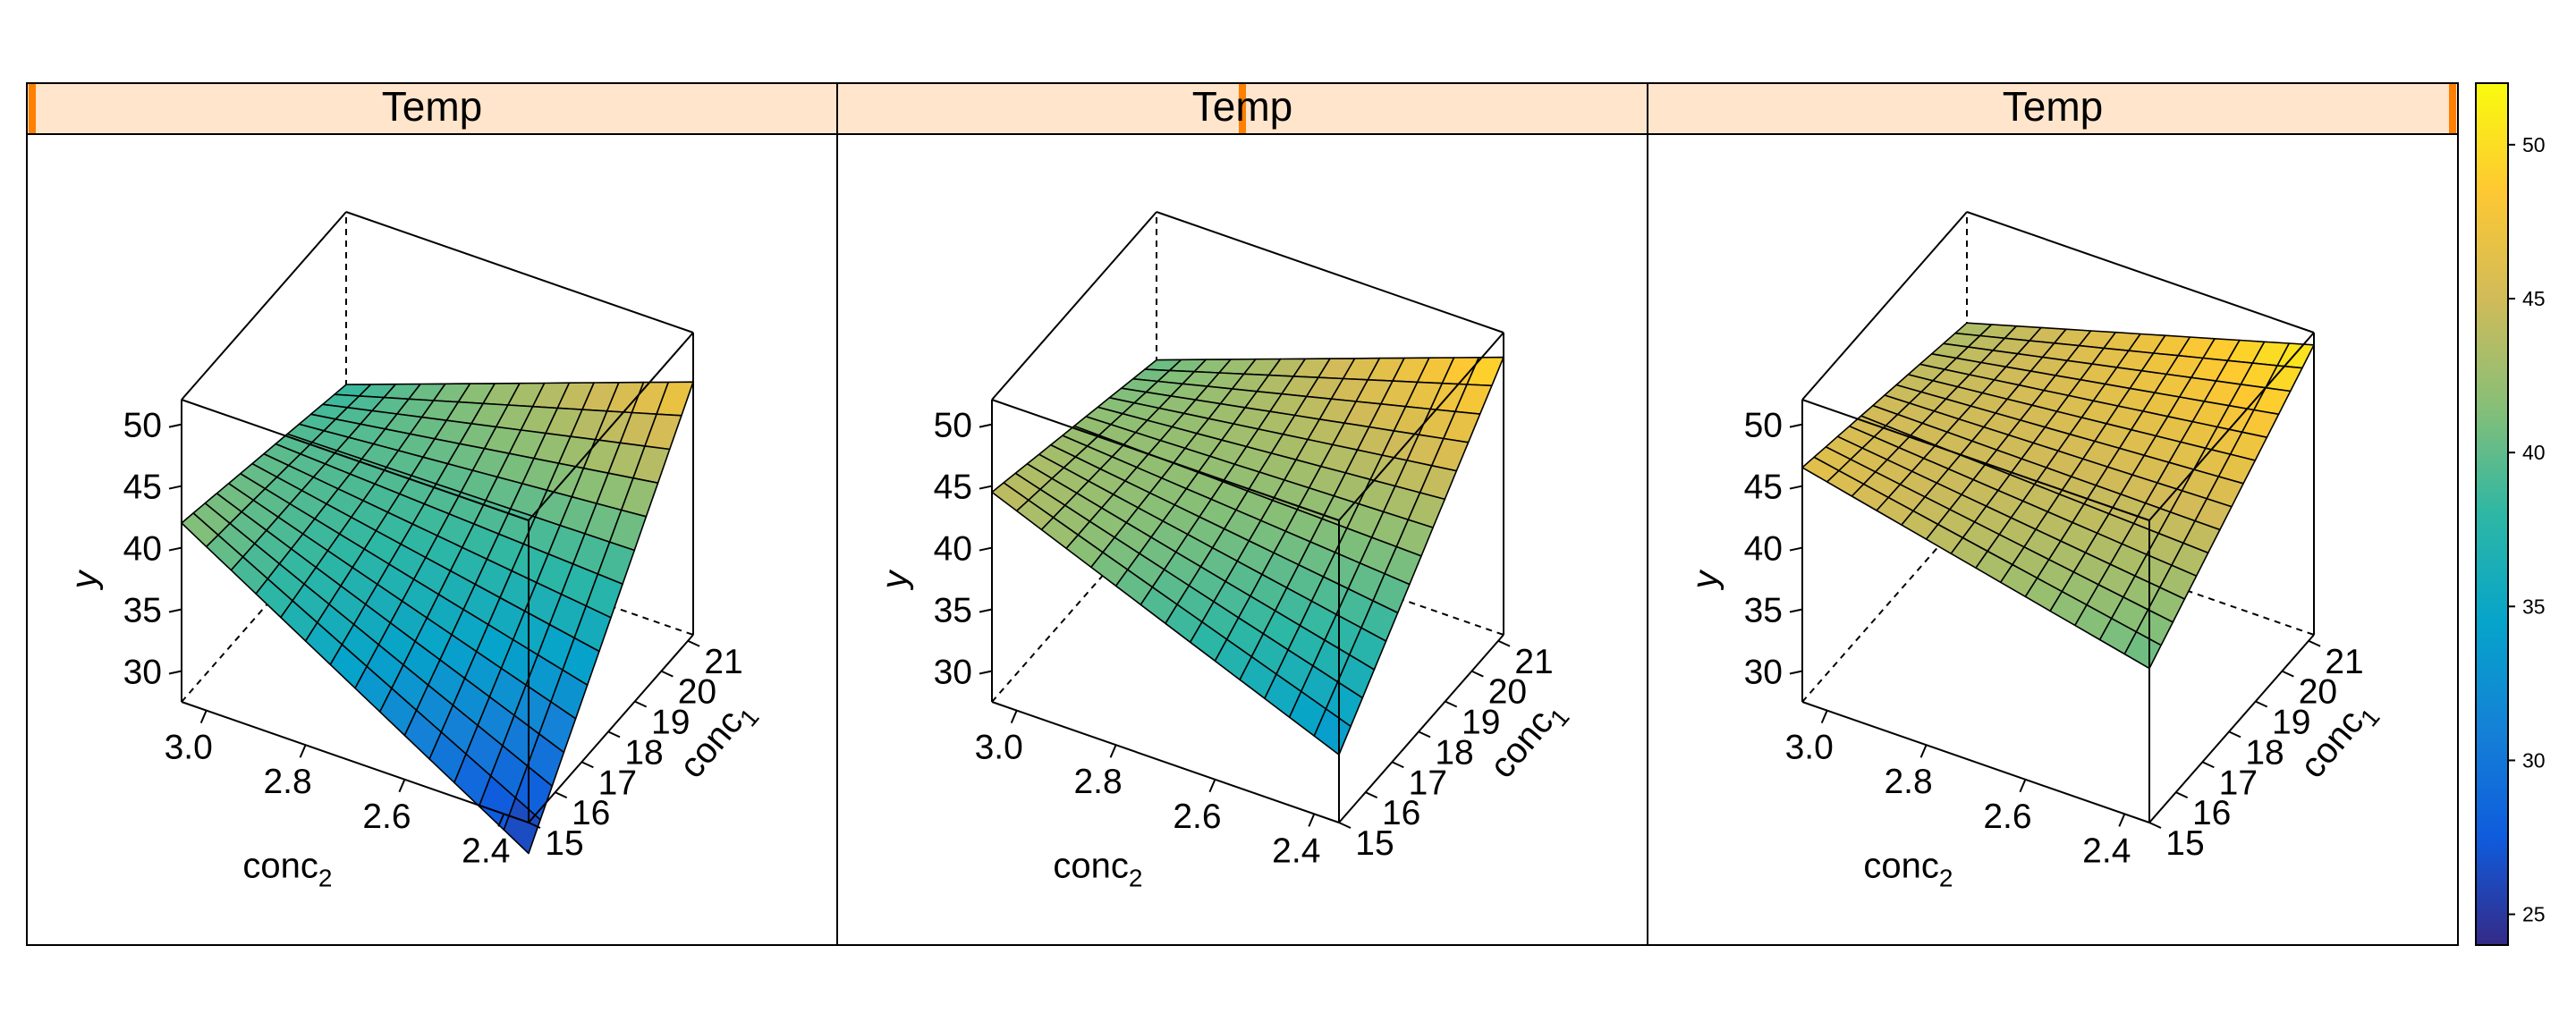 This screenshot has width=2576, height=1030. Describe the element at coordinates (953, 611) in the screenshot. I see `z-tick-label: 35` at that location.